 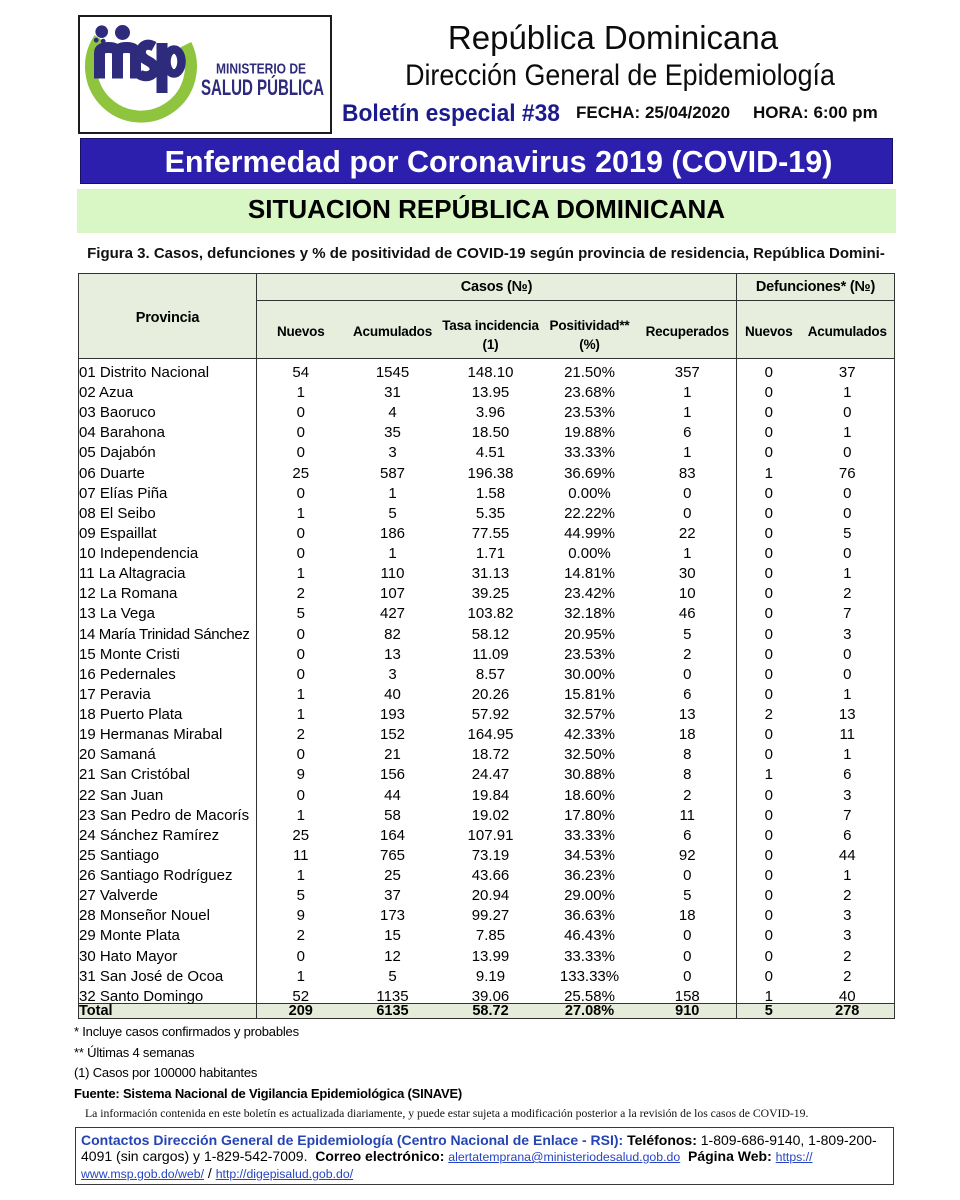 I want to click on svg-text: MINISTERIO DE, so click(x=261, y=69).